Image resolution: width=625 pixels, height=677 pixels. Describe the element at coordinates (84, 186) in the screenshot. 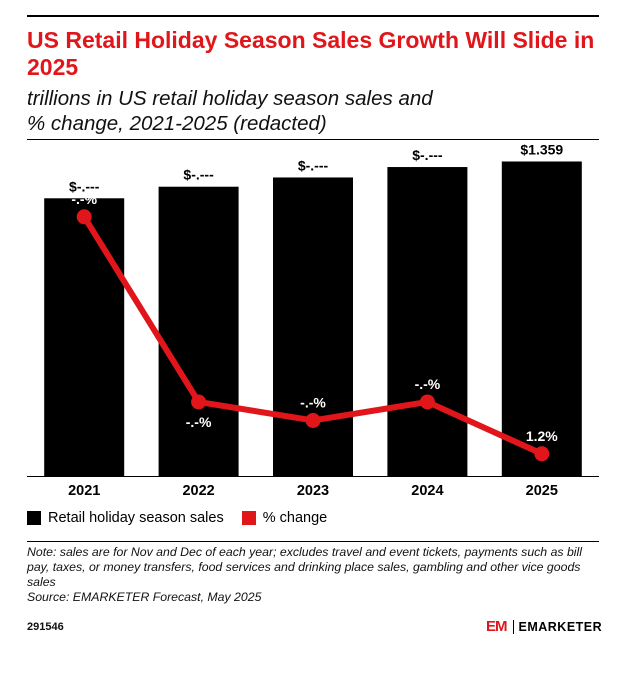

I see `bar-label-2021: $-.---` at that location.